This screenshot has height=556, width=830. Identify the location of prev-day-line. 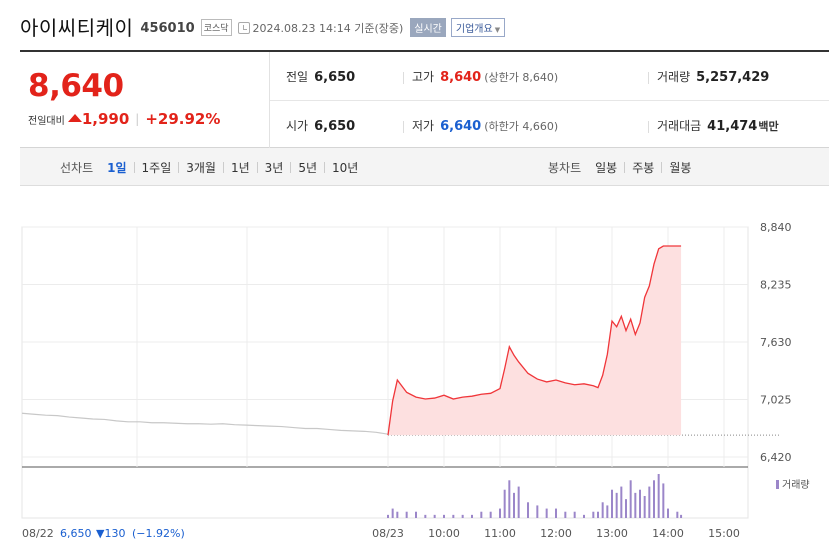
(205, 423).